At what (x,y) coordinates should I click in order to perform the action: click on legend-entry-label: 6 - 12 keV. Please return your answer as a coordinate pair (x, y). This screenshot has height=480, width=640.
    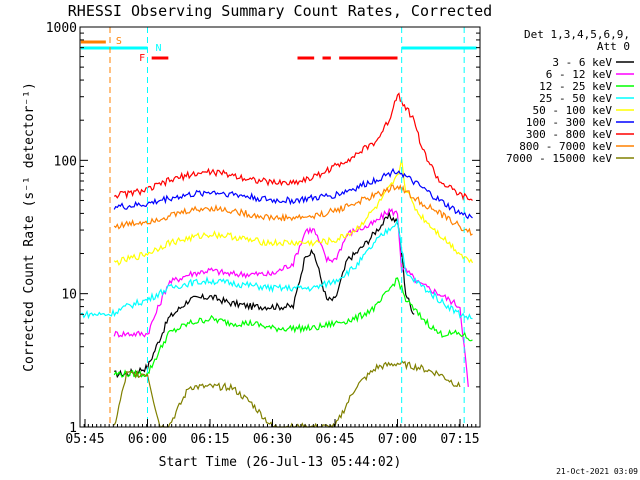
    Looking at the image, I should click on (579, 74).